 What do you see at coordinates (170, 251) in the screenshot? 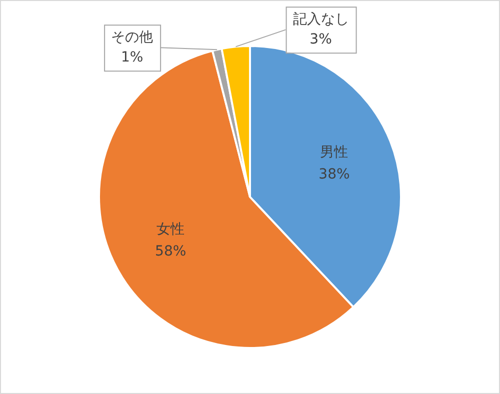
I see `data-label: 58%` at bounding box center [170, 251].